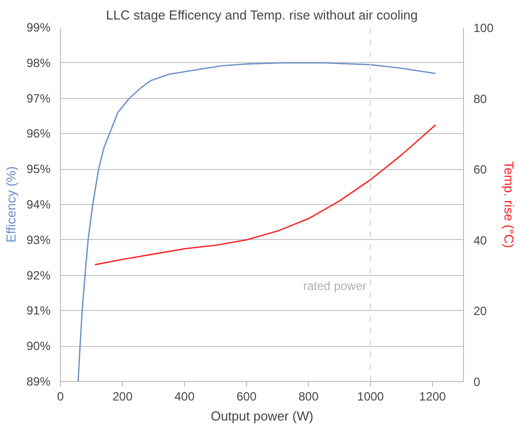  What do you see at coordinates (370, 397) in the screenshot?
I see `x-tick-label: 1000` at bounding box center [370, 397].